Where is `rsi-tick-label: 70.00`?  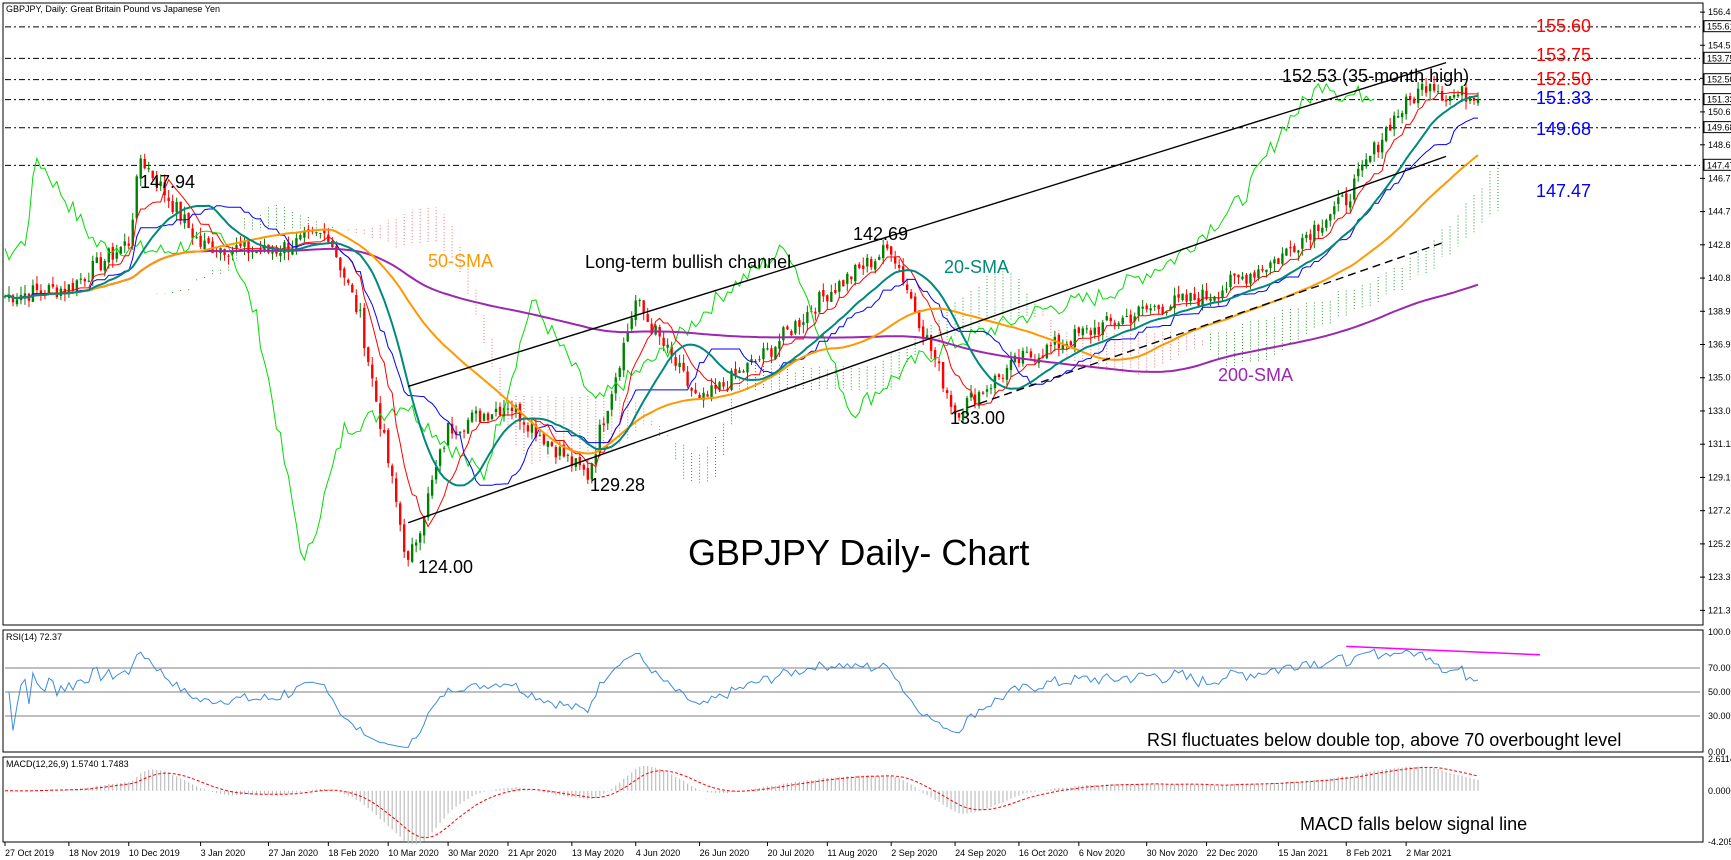 rsi-tick-label: 70.00 is located at coordinates (1719, 668).